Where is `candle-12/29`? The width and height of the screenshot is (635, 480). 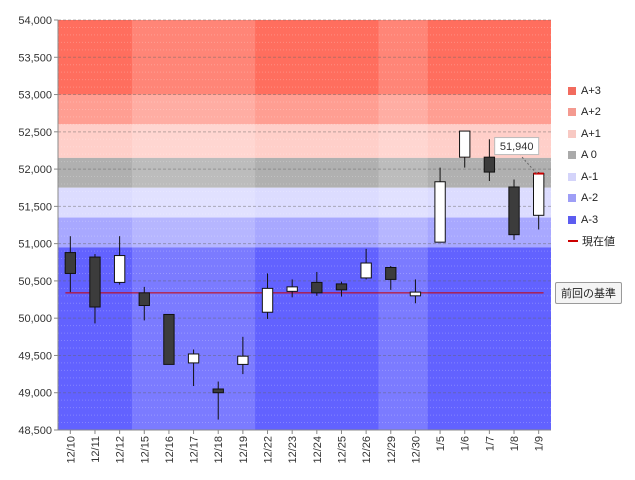
candle-12/29 is located at coordinates (391, 278).